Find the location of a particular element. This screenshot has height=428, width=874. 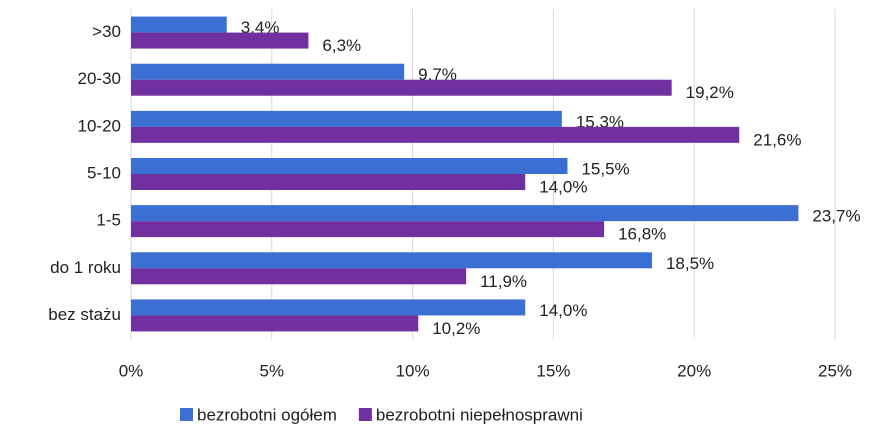

x-tick-label: 0% is located at coordinates (131, 370).